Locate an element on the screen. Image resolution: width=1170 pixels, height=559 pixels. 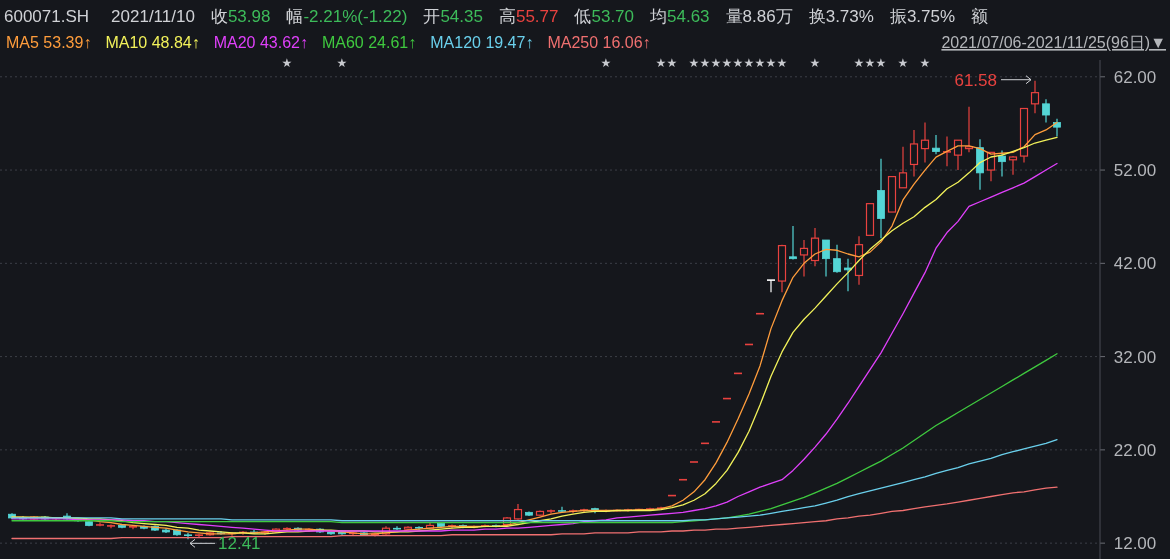
text: 2021/11/10 is located at coordinates (153, 16).